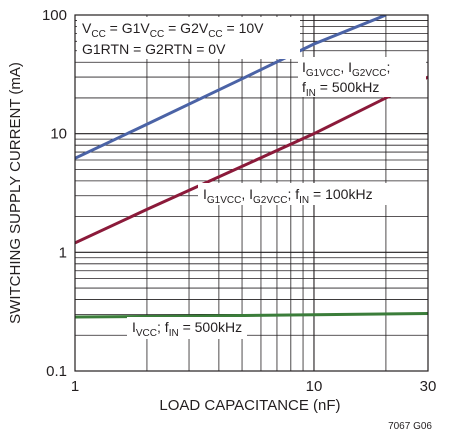  I want to click on label-500khz-line-2: fIN = 500kHz, so click(340, 89).